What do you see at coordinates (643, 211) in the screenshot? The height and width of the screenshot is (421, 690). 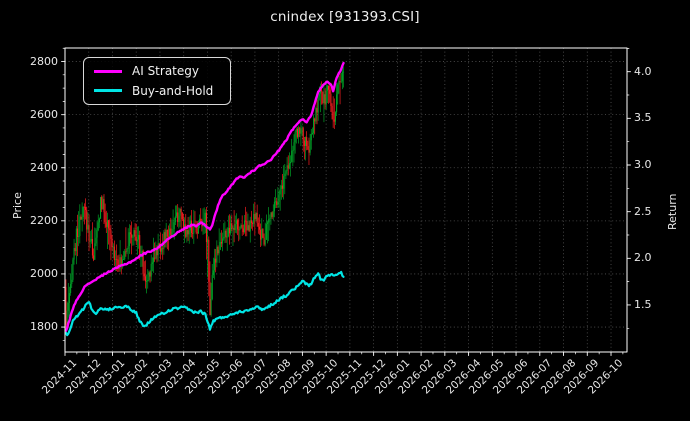 I see `return-tick-label: 2.5` at bounding box center [643, 211].